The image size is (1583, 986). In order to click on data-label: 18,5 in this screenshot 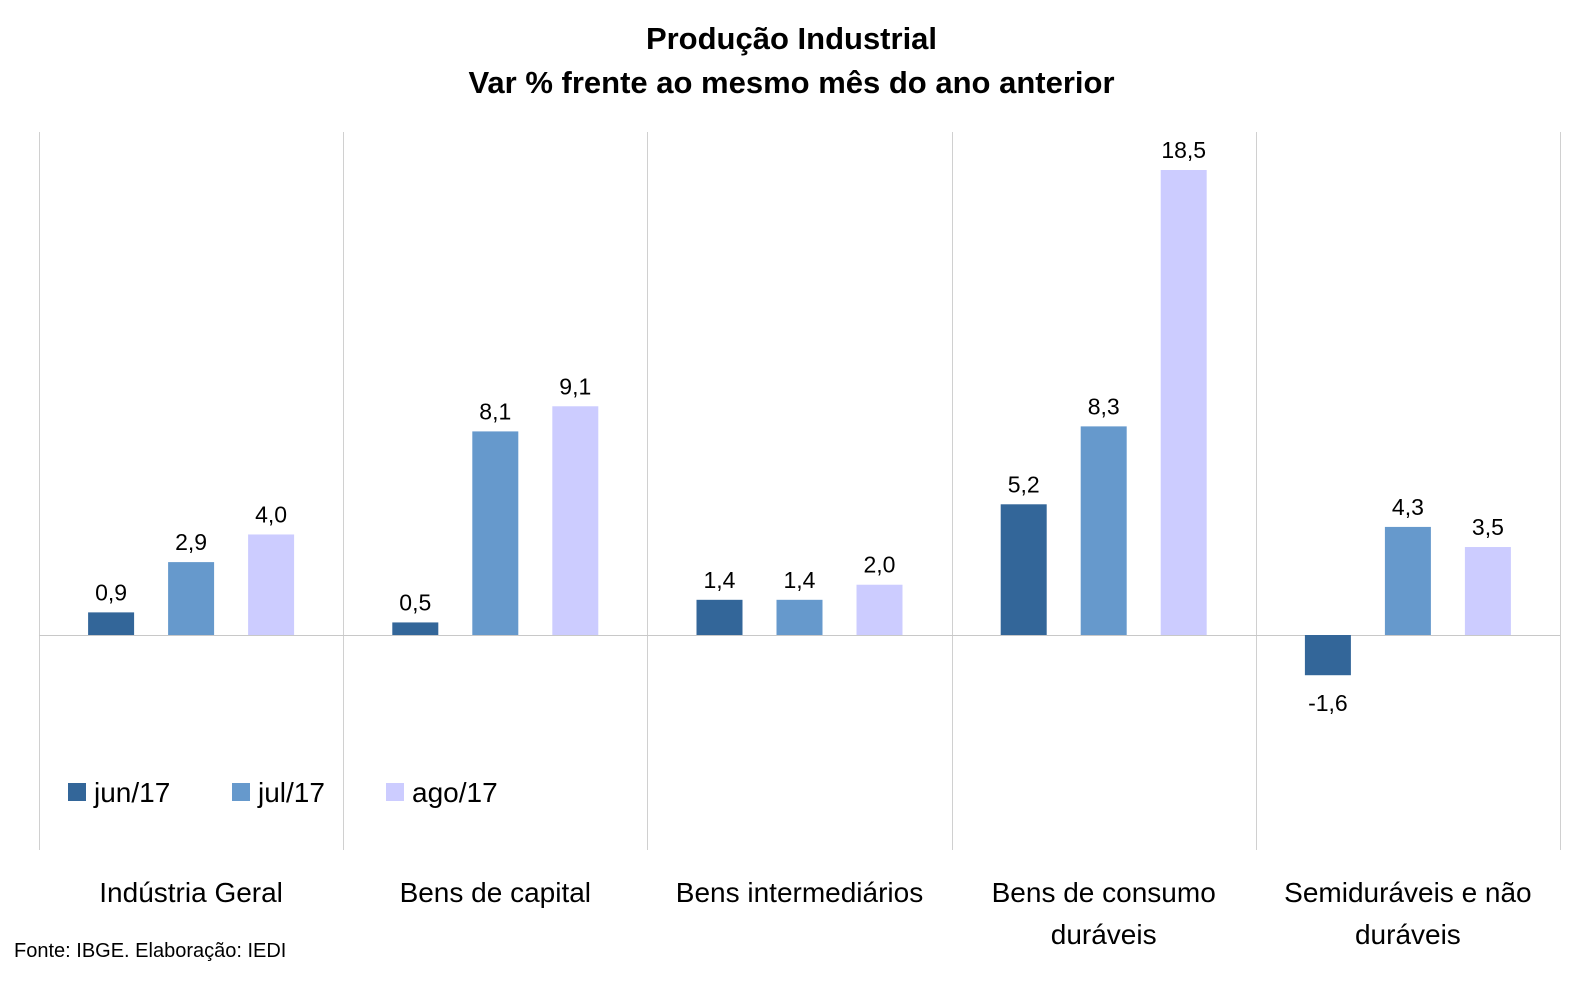, I will do `click(1183, 150)`.